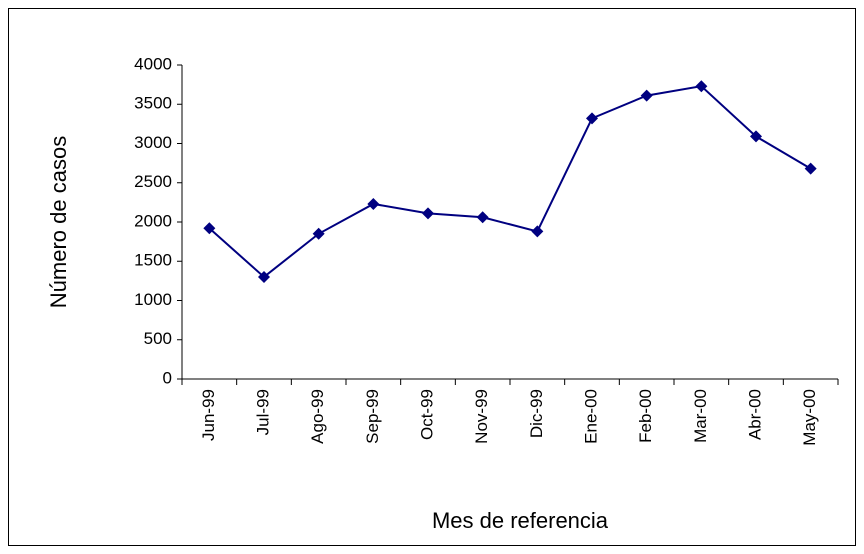  I want to click on x-tick-label: Sep-99, so click(372, 416).